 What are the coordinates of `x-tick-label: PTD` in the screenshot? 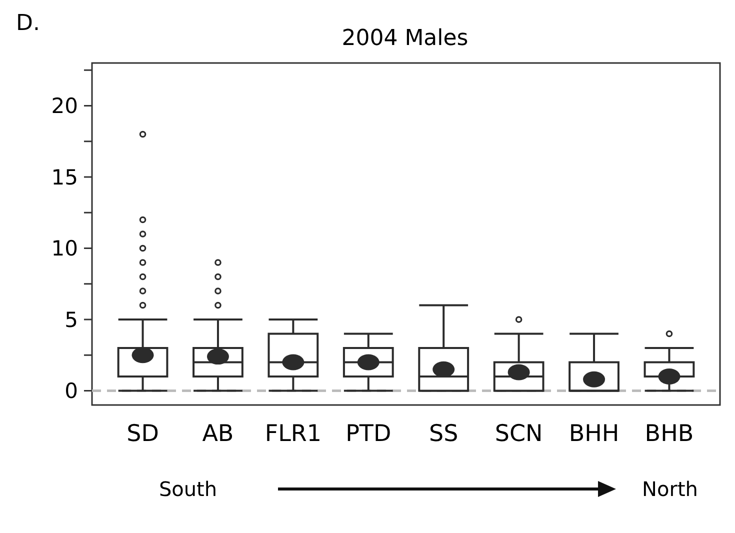 It's located at (369, 434).